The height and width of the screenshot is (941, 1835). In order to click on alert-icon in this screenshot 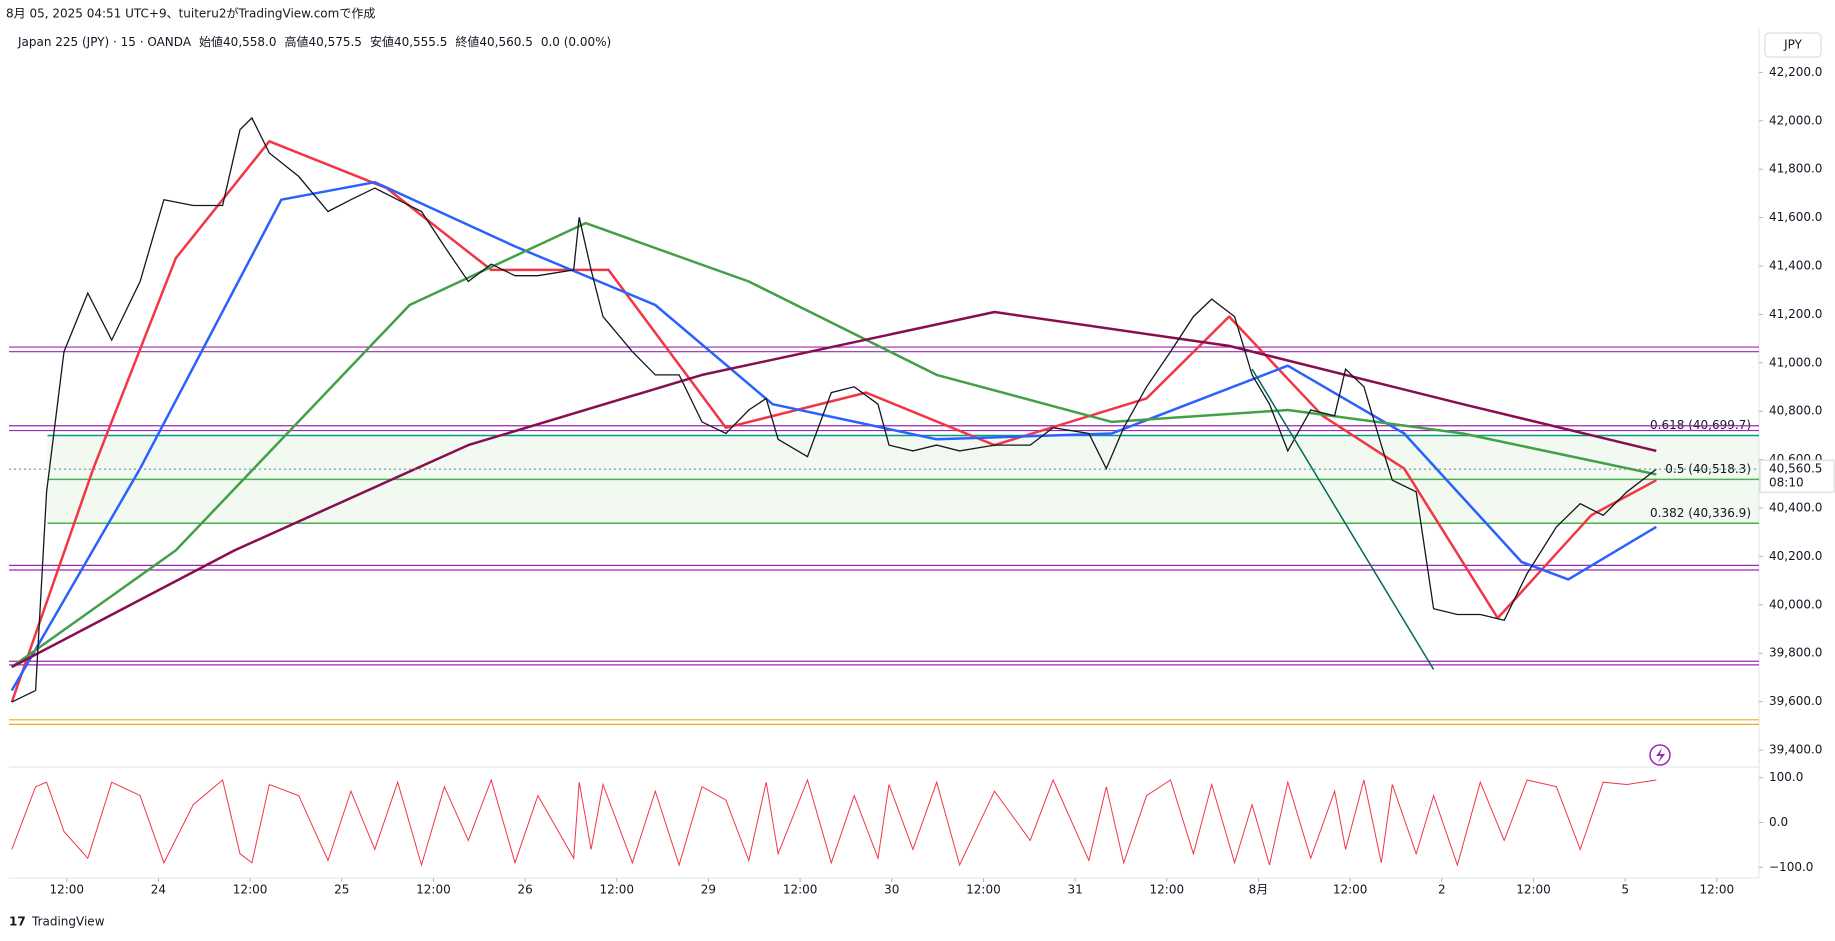, I will do `click(1660, 755)`.